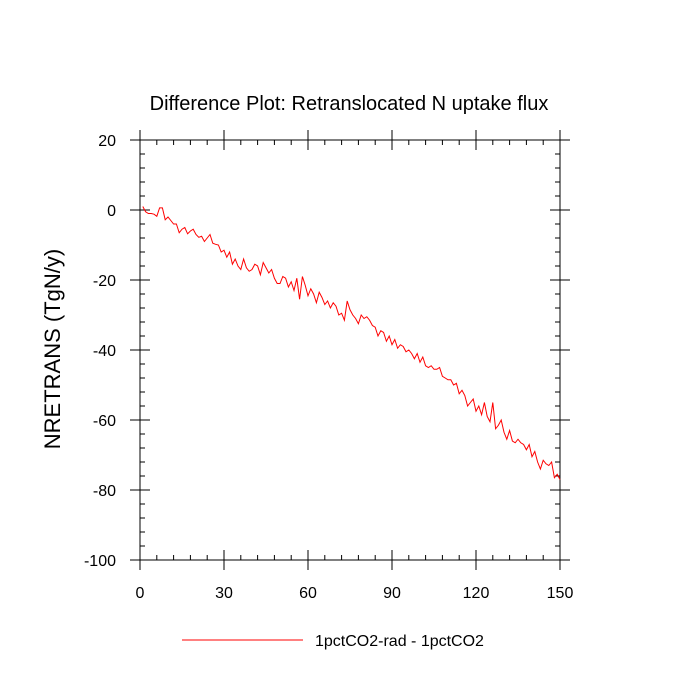 The height and width of the screenshot is (700, 700). Describe the element at coordinates (399, 641) in the screenshot. I see `legend-label: 1pctCO2-rad - 1pctCO2` at that location.